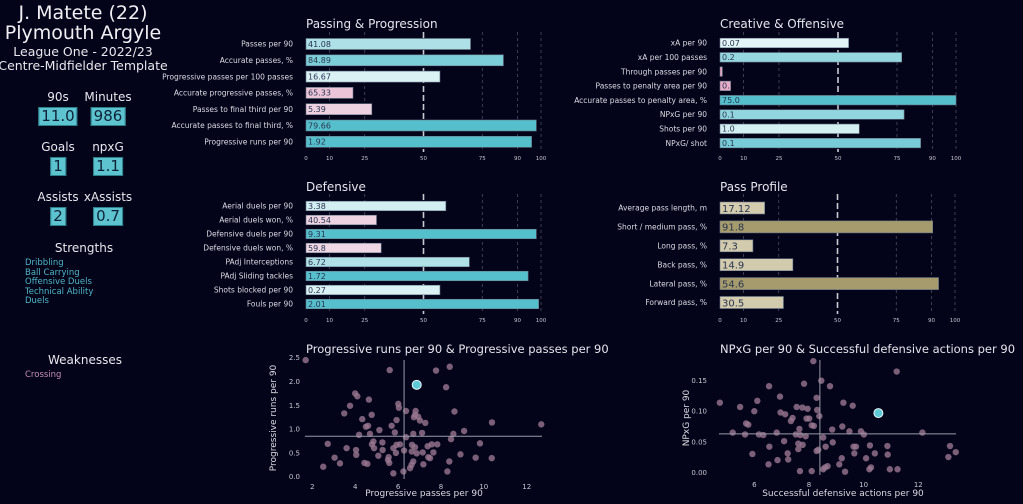  Describe the element at coordinates (317, 262) in the screenshot. I see `value-label: 6.72` at that location.